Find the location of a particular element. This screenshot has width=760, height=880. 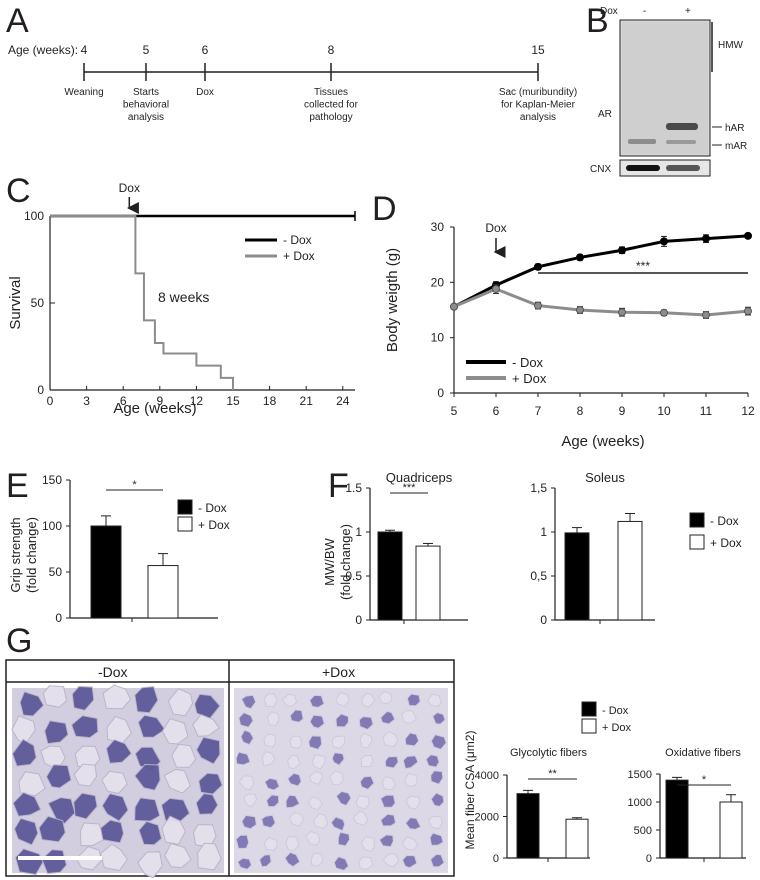

har-band is located at coordinates (682, 126).